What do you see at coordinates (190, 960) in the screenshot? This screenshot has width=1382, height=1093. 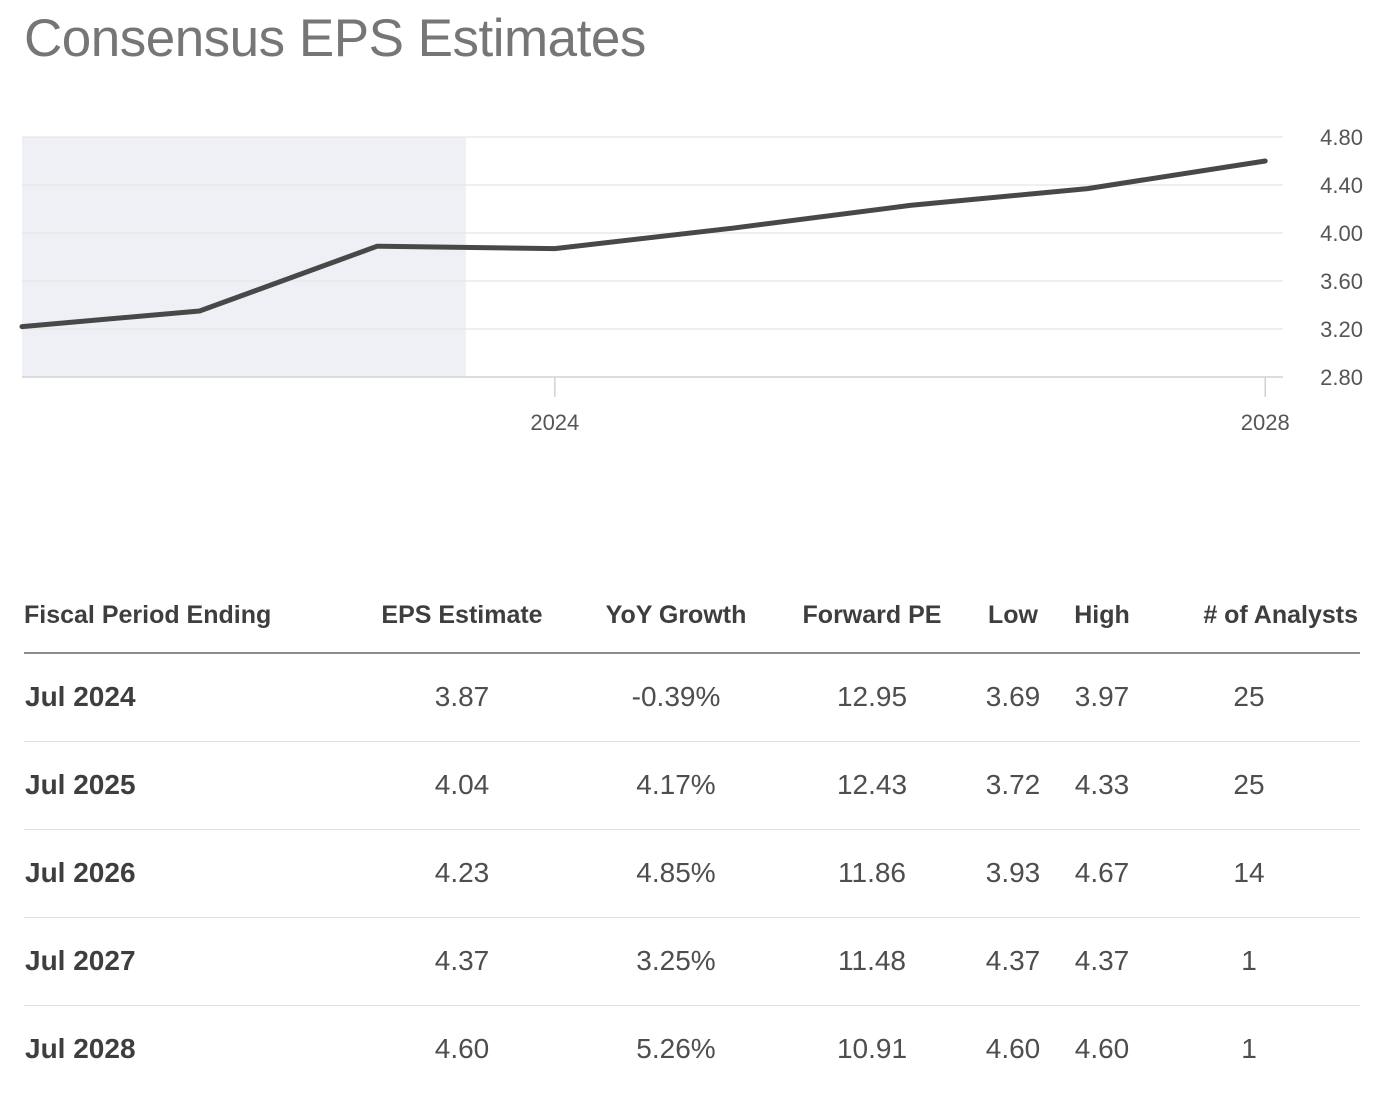 I see `cell-fiscal-period-ending: Jul 2027` at bounding box center [190, 960].